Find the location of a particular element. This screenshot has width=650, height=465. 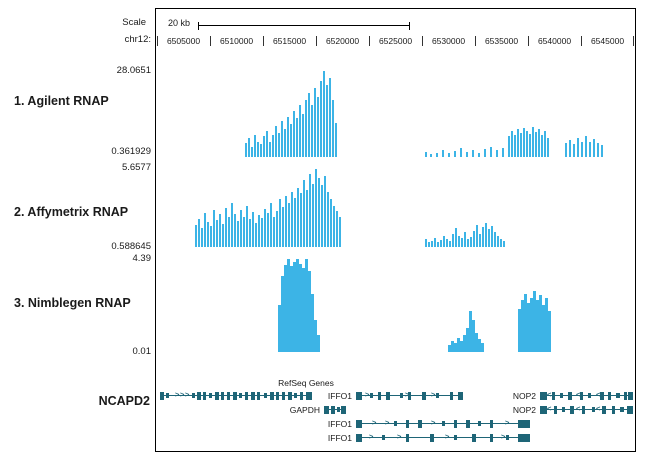

gene-intron-line is located at coordinates (586, 410).